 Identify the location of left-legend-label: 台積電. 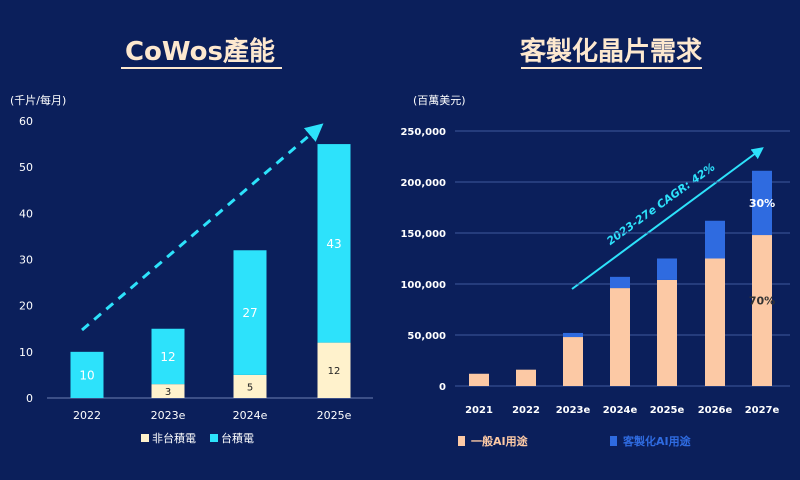
(237, 438).